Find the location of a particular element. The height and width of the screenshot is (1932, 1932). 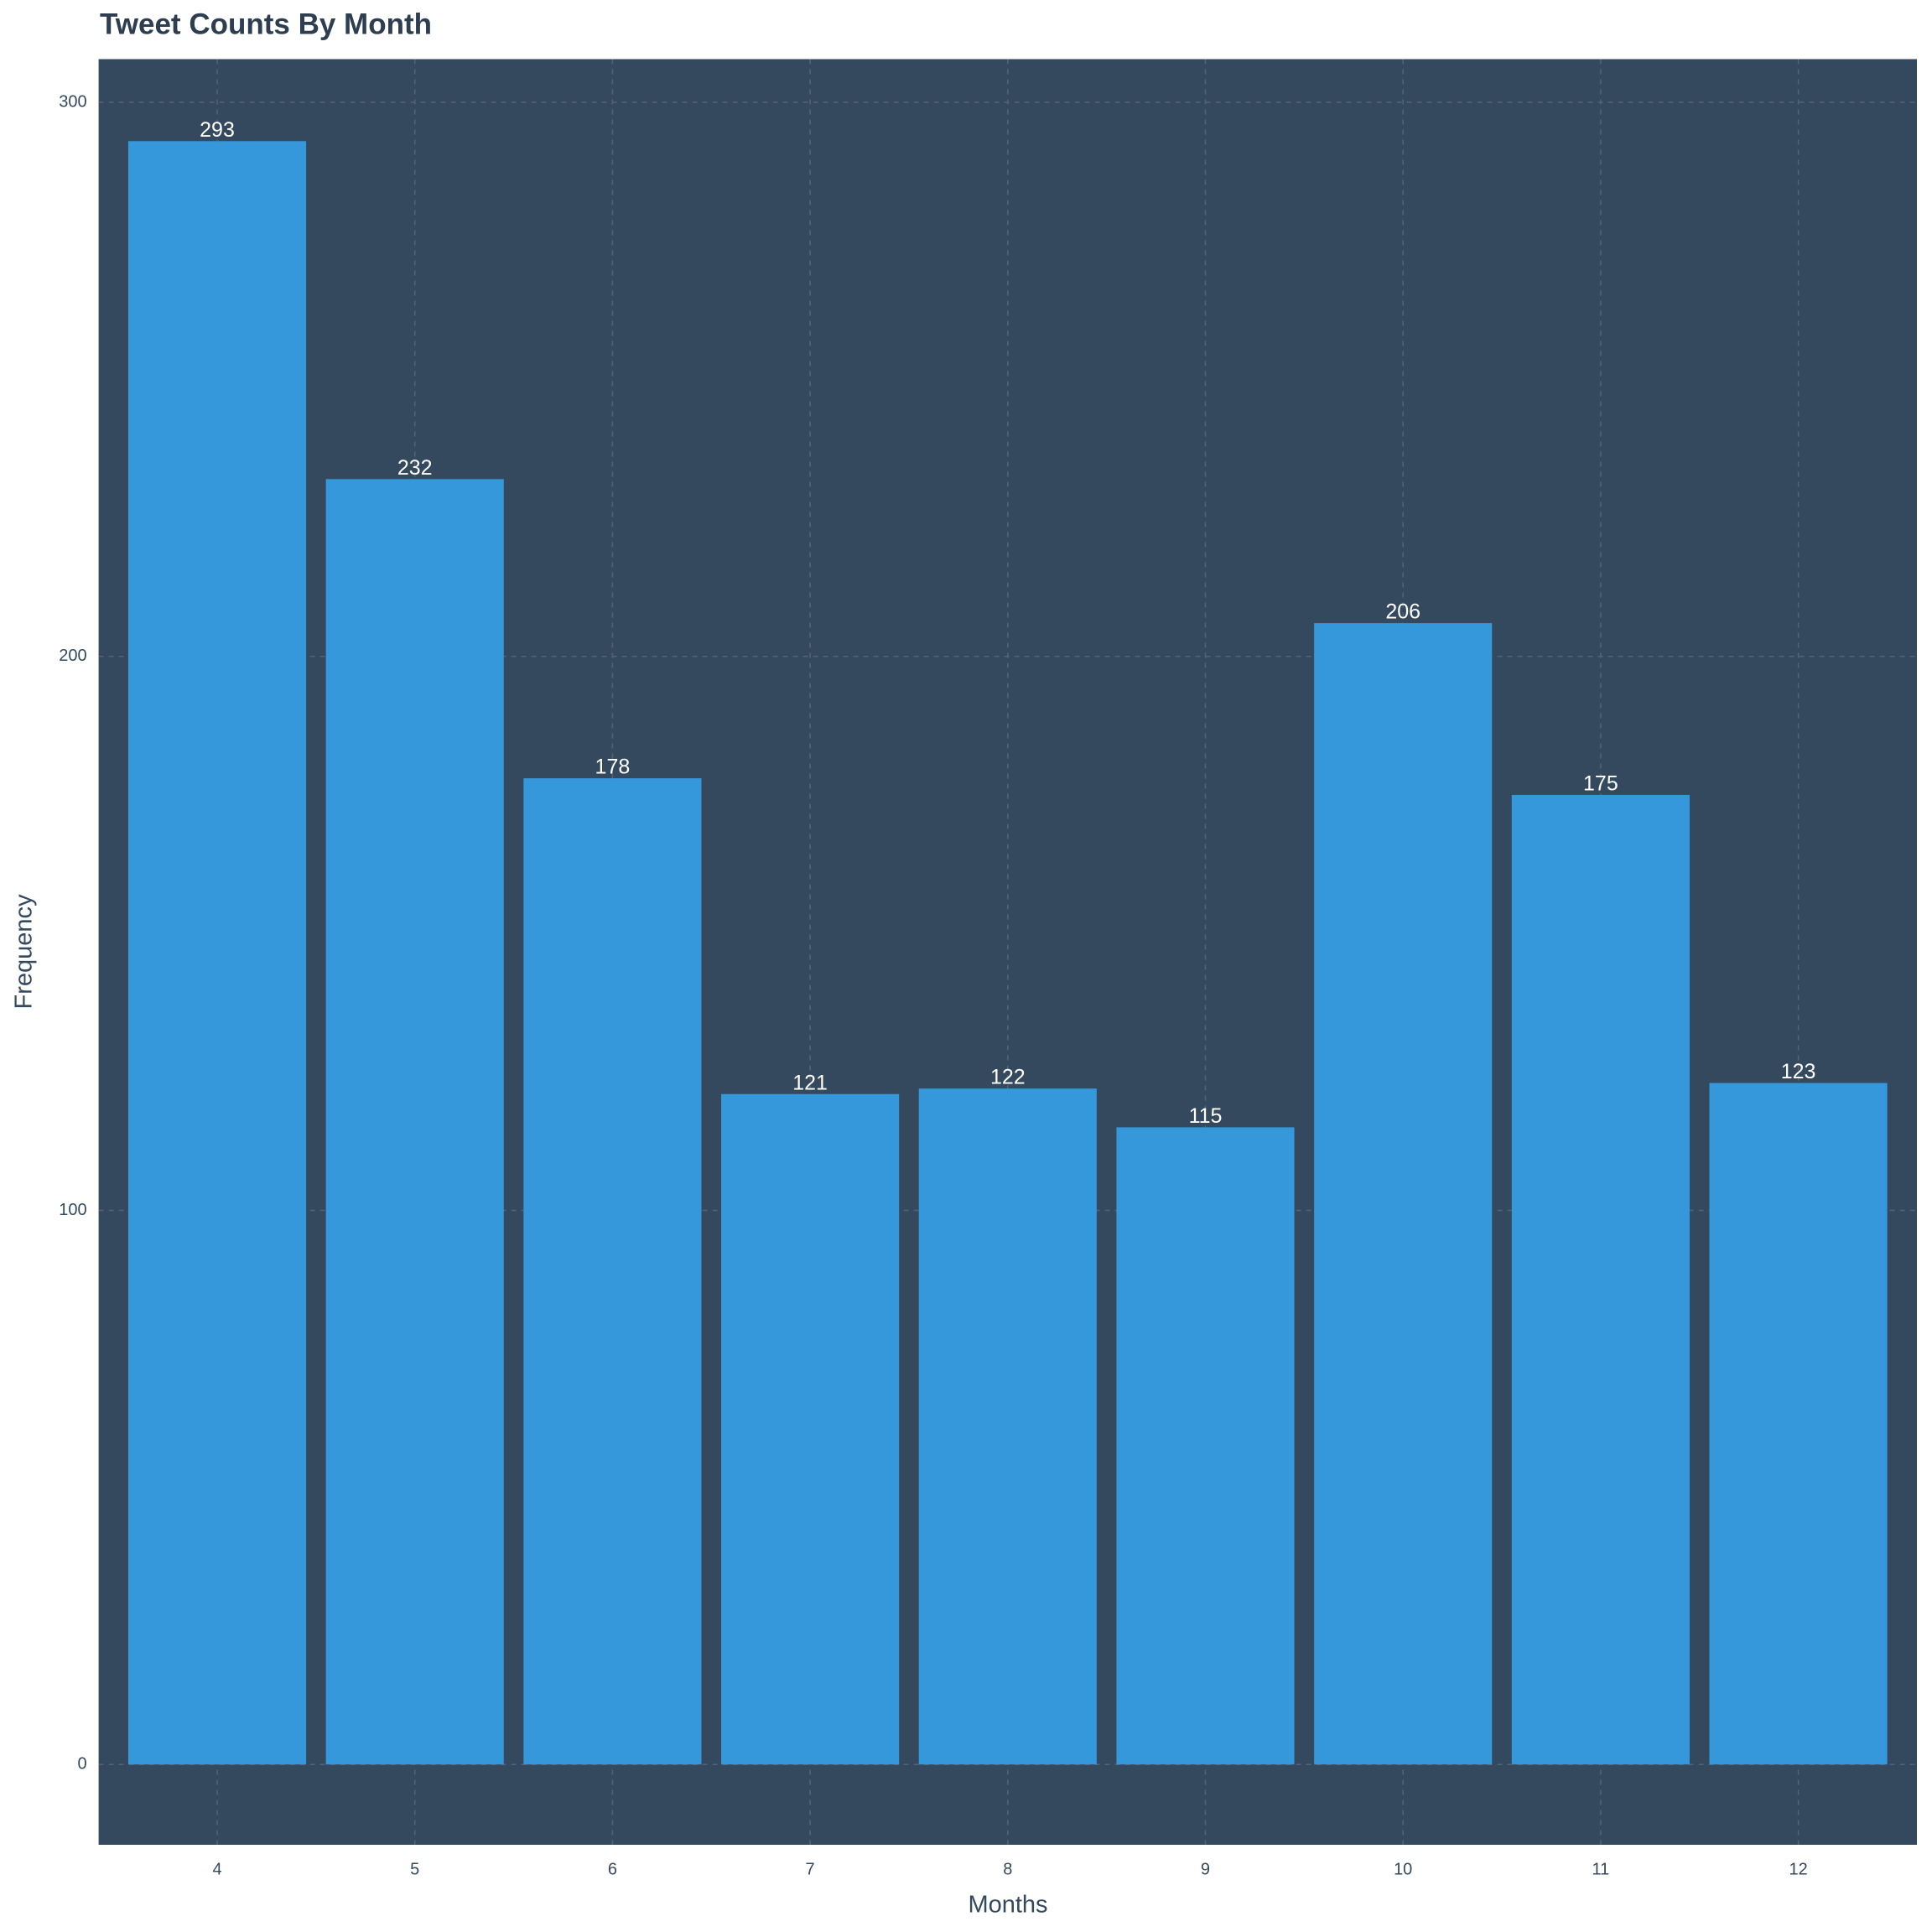

x-tick-label: 10 is located at coordinates (1403, 1869).